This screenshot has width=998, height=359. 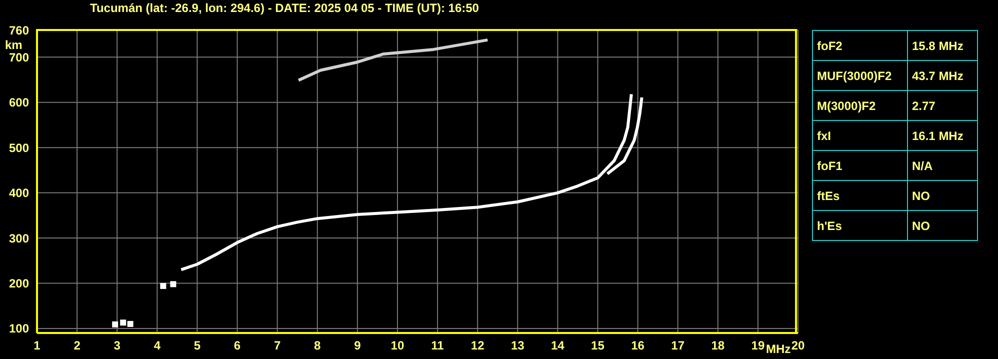 What do you see at coordinates (19, 193) in the screenshot?
I see `y-tick-label: 400` at bounding box center [19, 193].